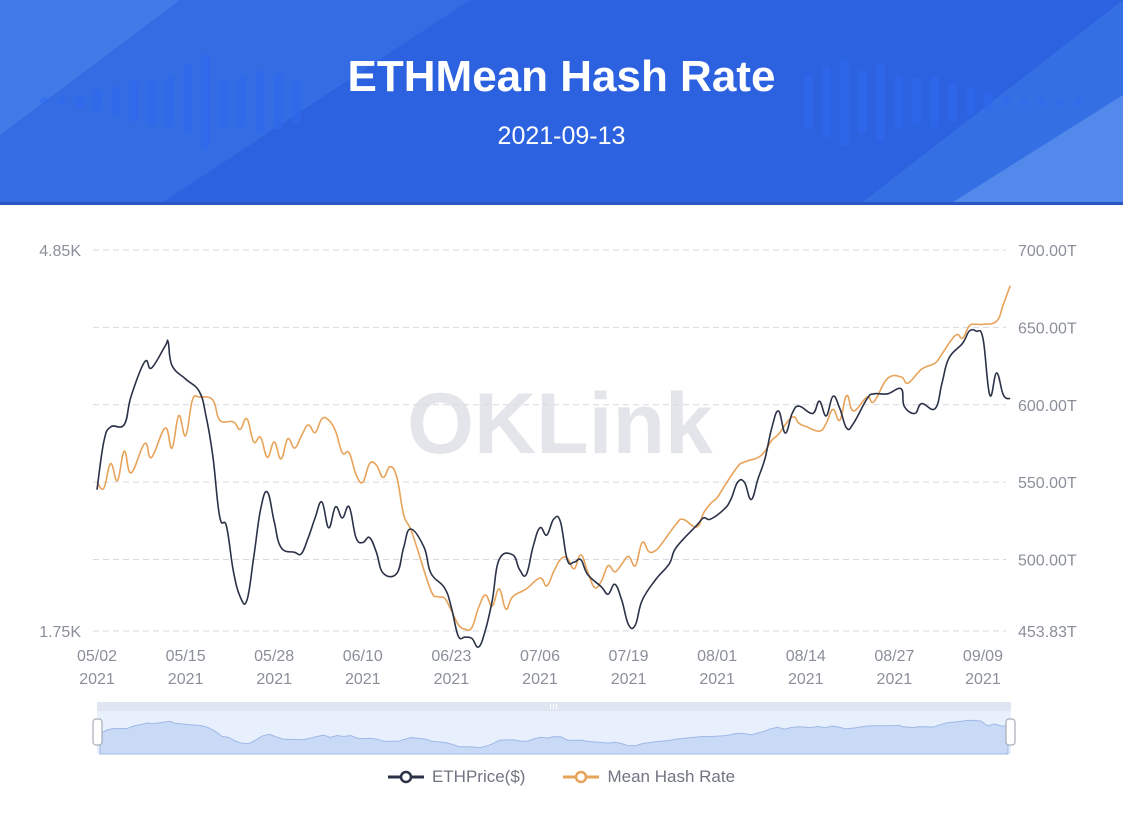 This screenshot has width=1123, height=820. What do you see at coordinates (894, 656) in the screenshot?
I see `x-axis-tick-label: 08/27` at bounding box center [894, 656].